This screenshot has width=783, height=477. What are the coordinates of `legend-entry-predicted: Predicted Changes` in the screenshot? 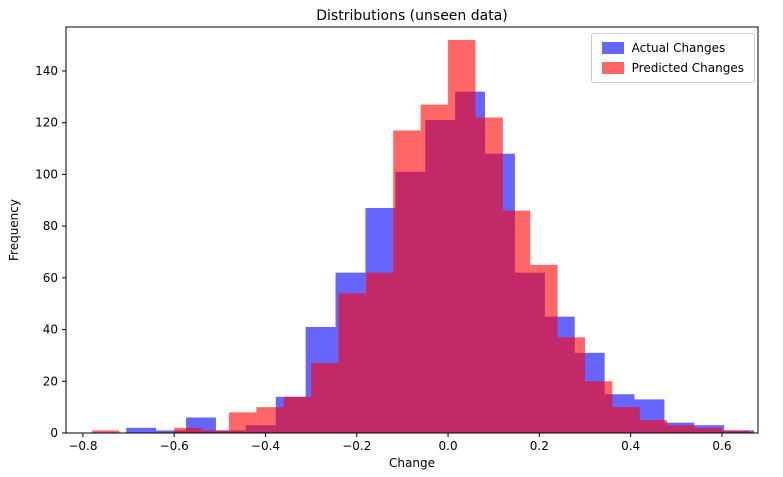 It's located at (672, 68).